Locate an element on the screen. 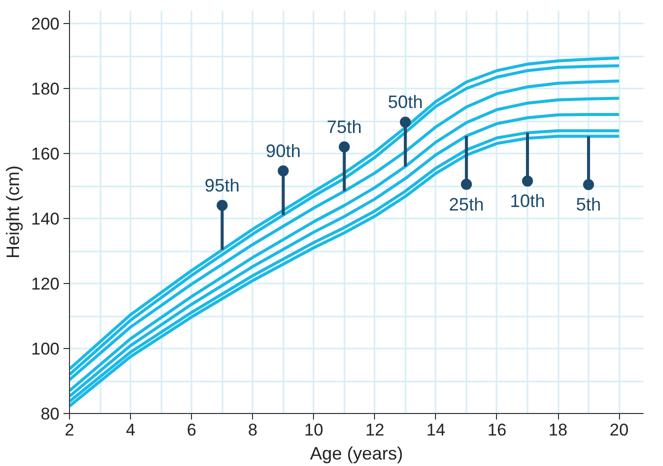 The image size is (663, 466). x-tick-label: 10 is located at coordinates (314, 430).